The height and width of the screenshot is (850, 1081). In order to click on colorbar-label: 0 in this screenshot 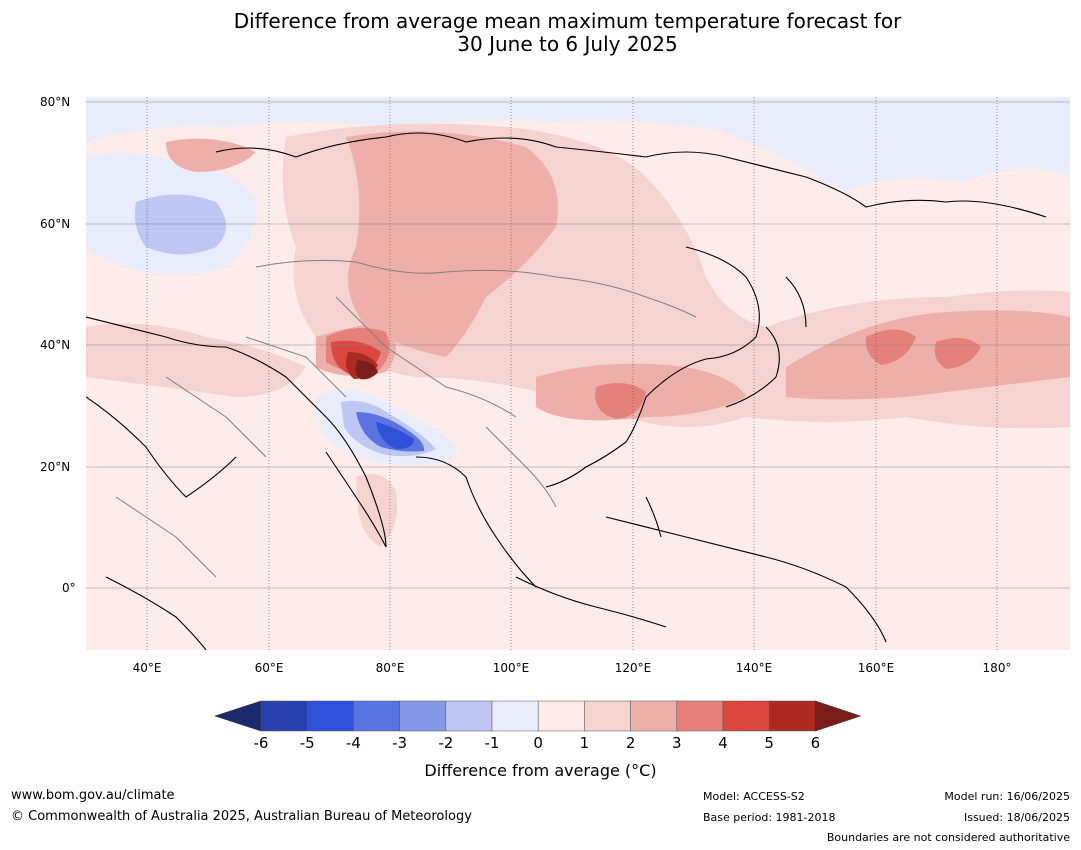, I will do `click(538, 743)`.